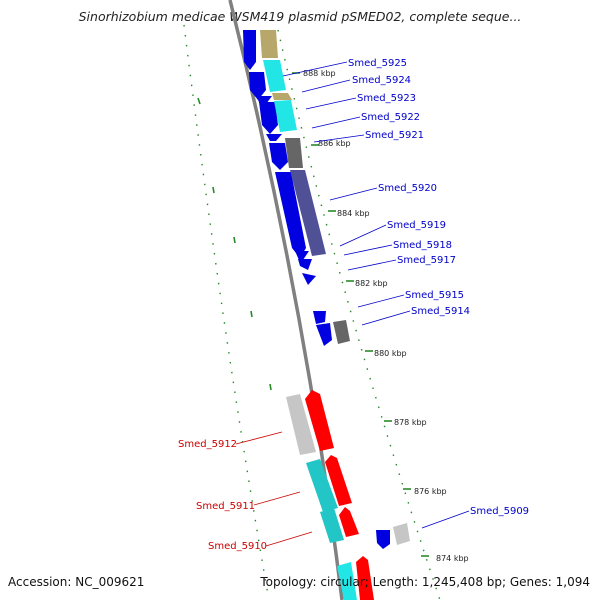  What do you see at coordinates (430, 491) in the screenshot?
I see `kbp-label: 876 kbp` at bounding box center [430, 491].